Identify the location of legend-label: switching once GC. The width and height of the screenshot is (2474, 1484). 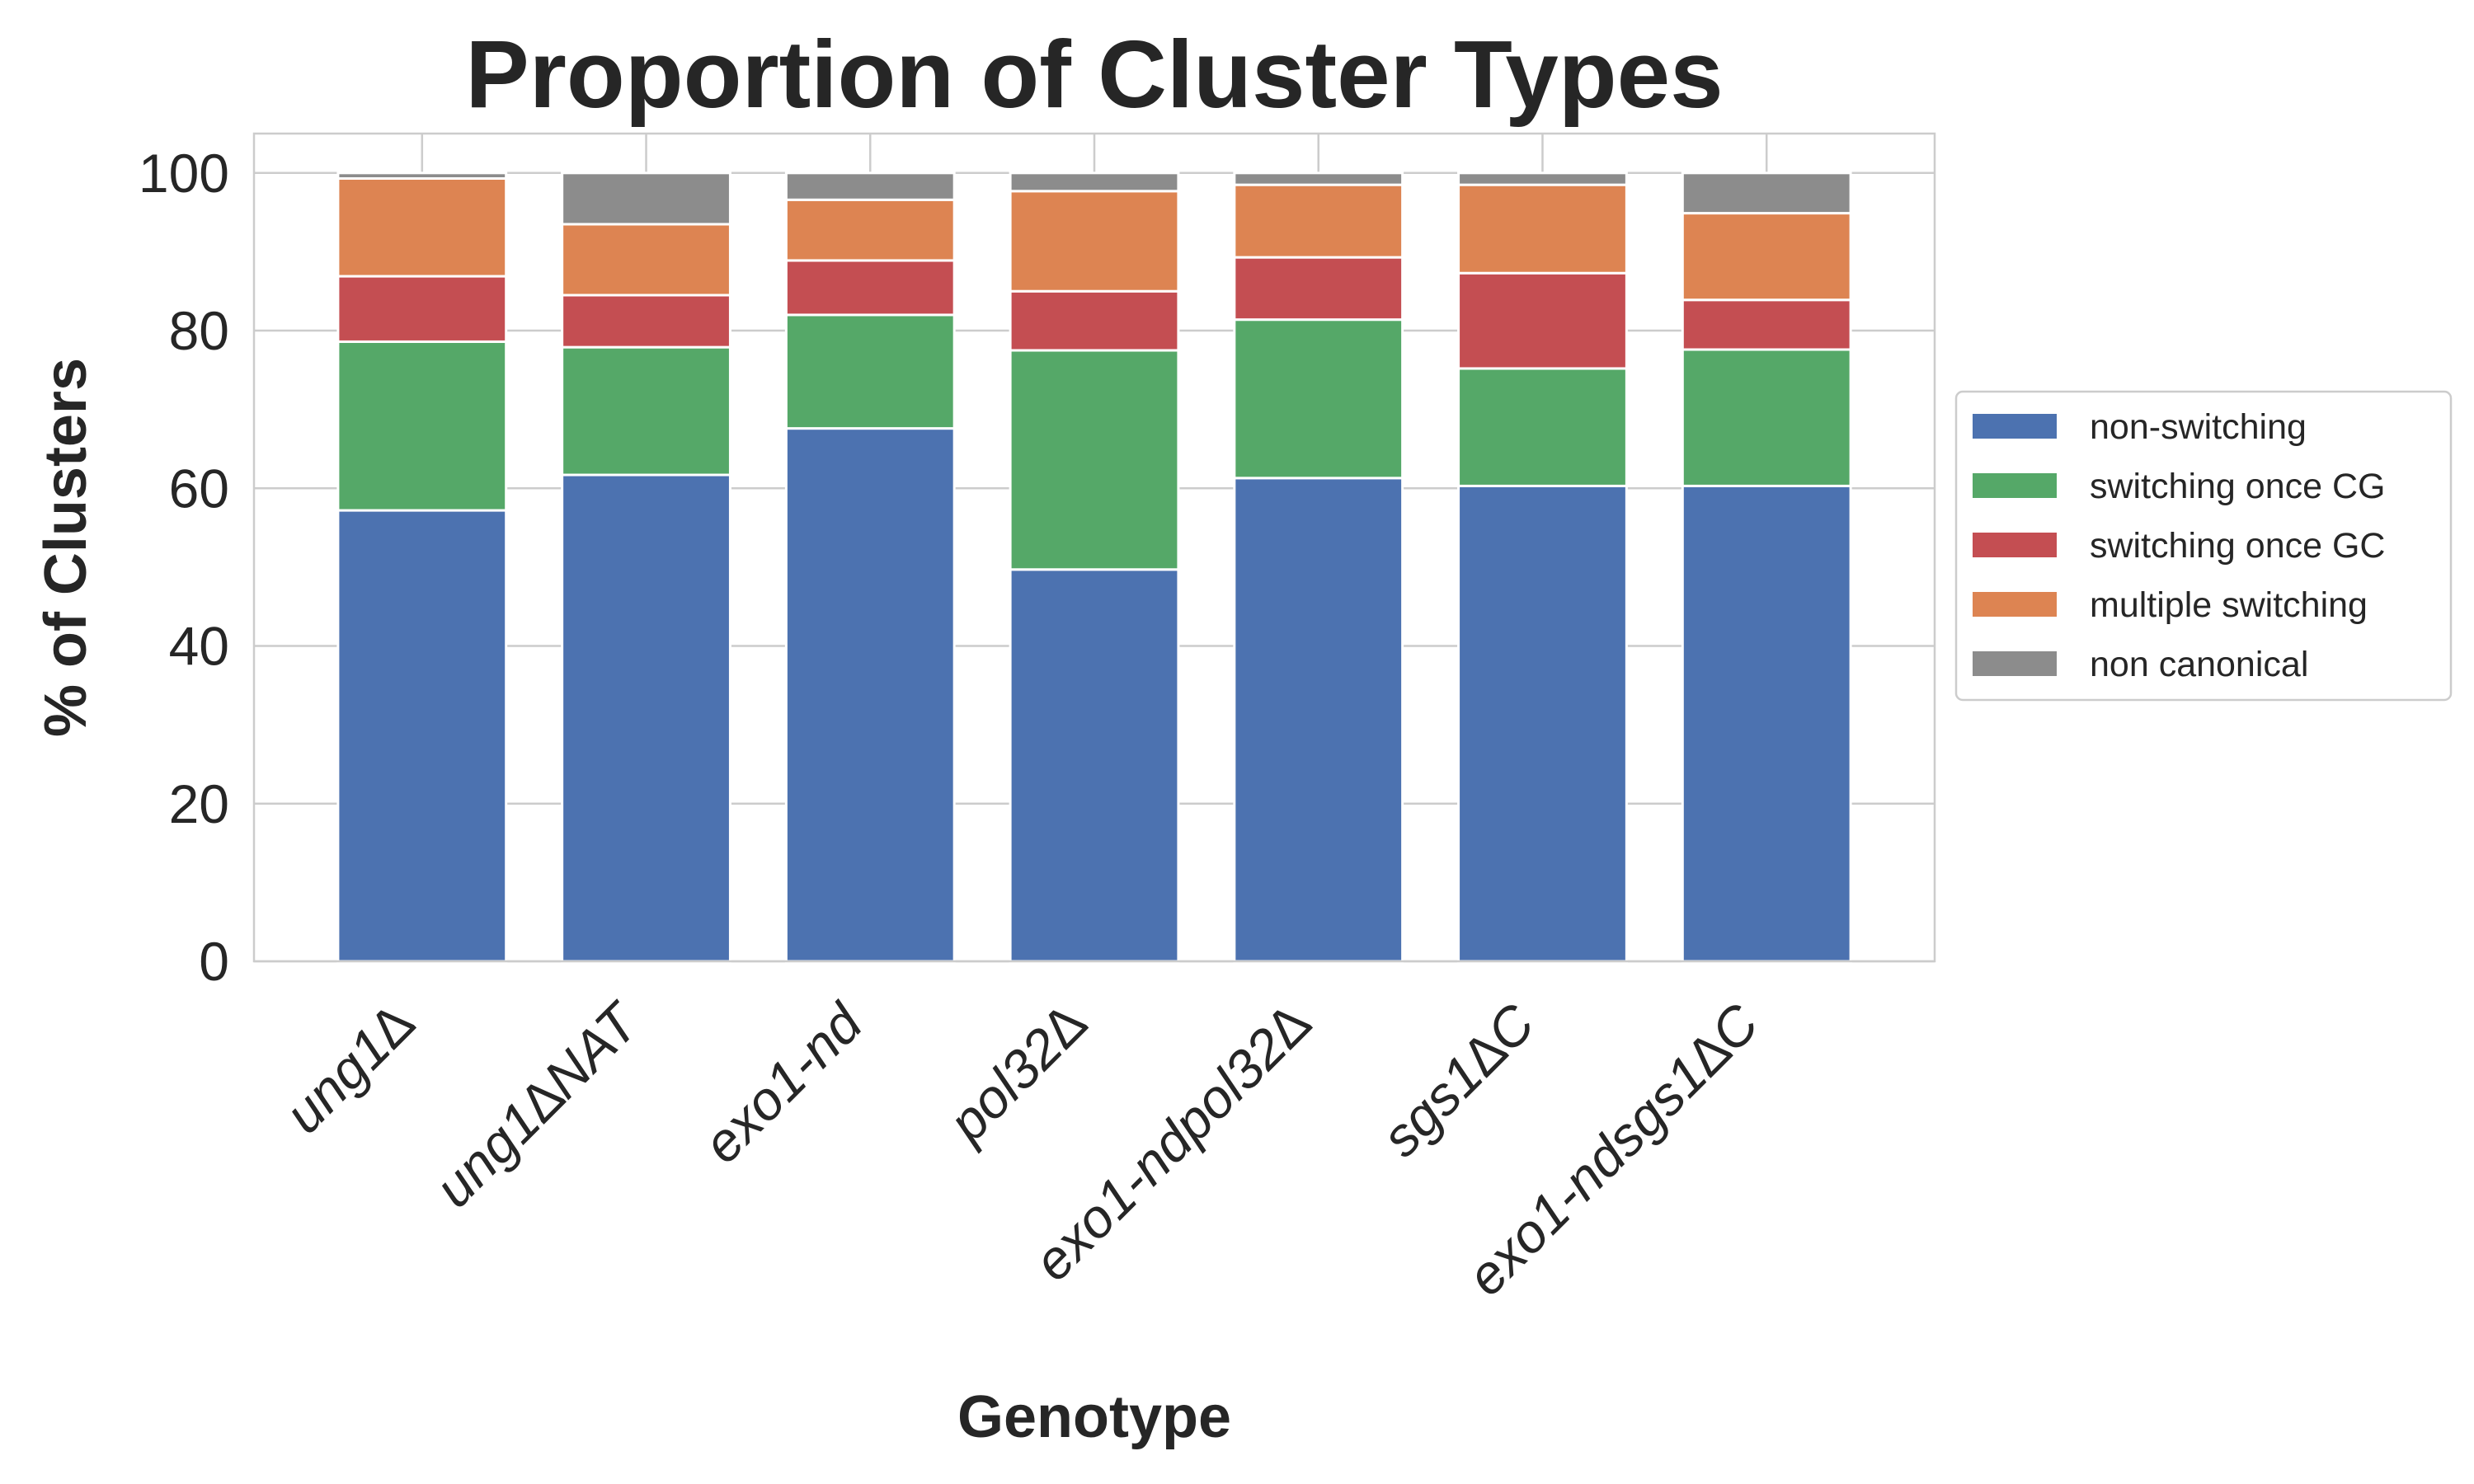
(2238, 546).